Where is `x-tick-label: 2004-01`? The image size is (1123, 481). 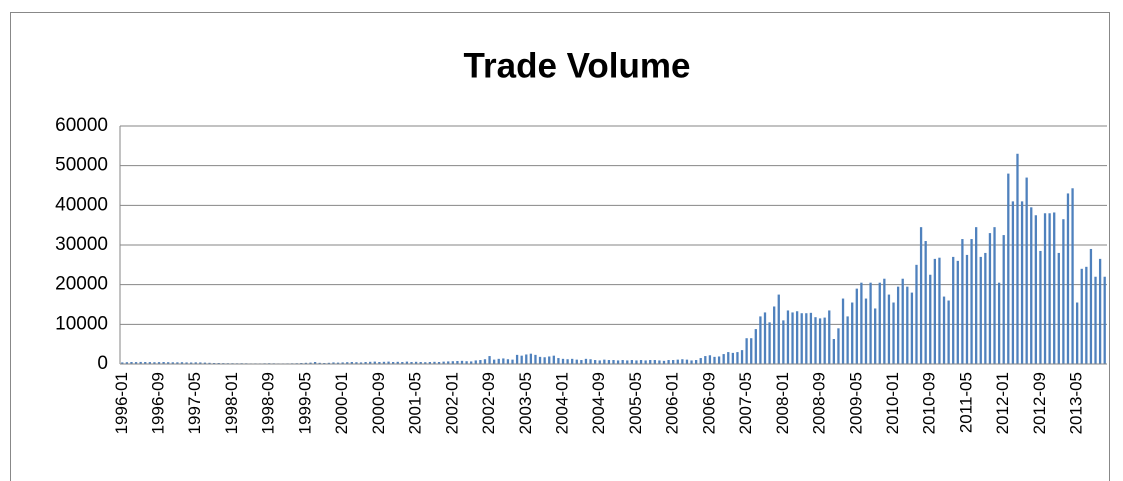
x-tick-label: 2004-01 is located at coordinates (561, 403).